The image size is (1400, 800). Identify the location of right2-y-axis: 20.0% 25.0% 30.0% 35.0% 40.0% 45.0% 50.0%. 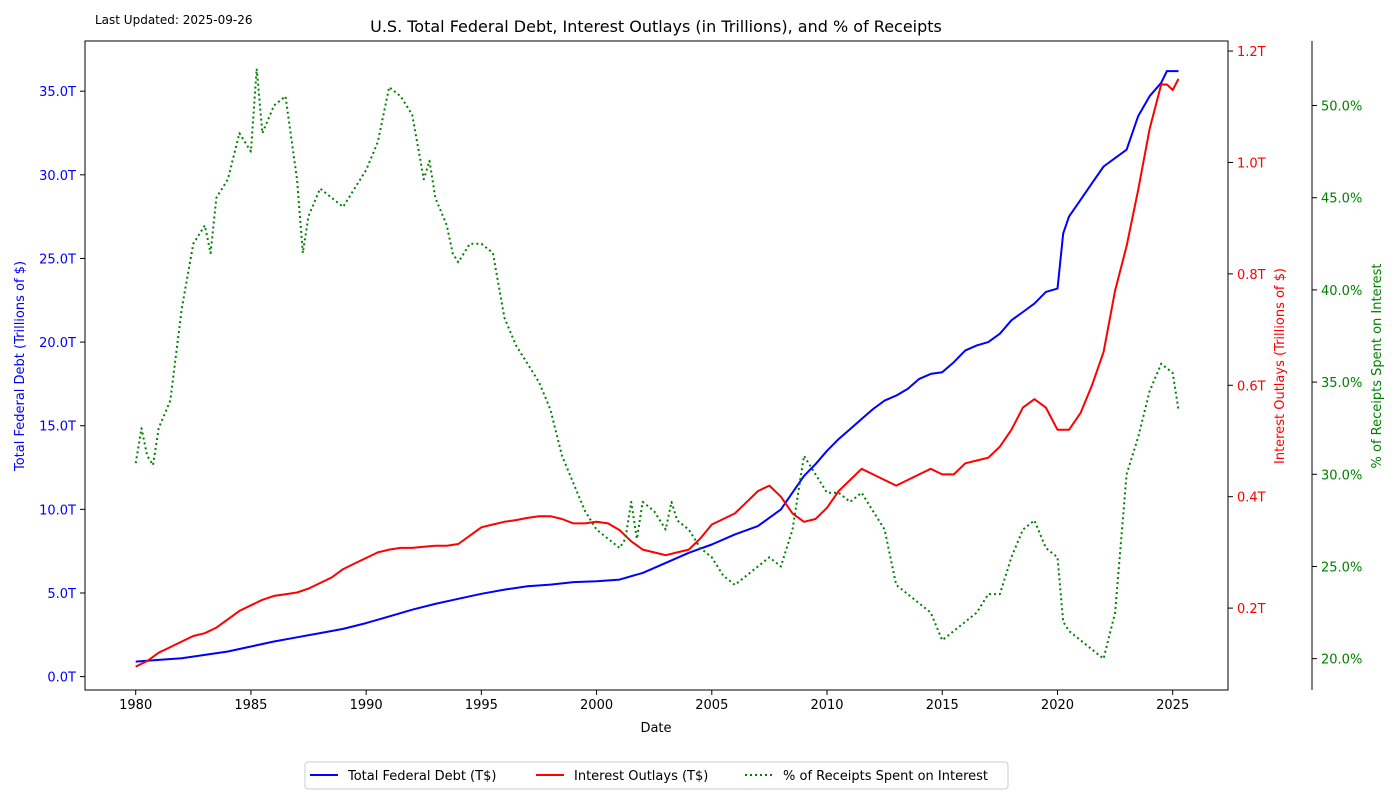
(1336, 365).